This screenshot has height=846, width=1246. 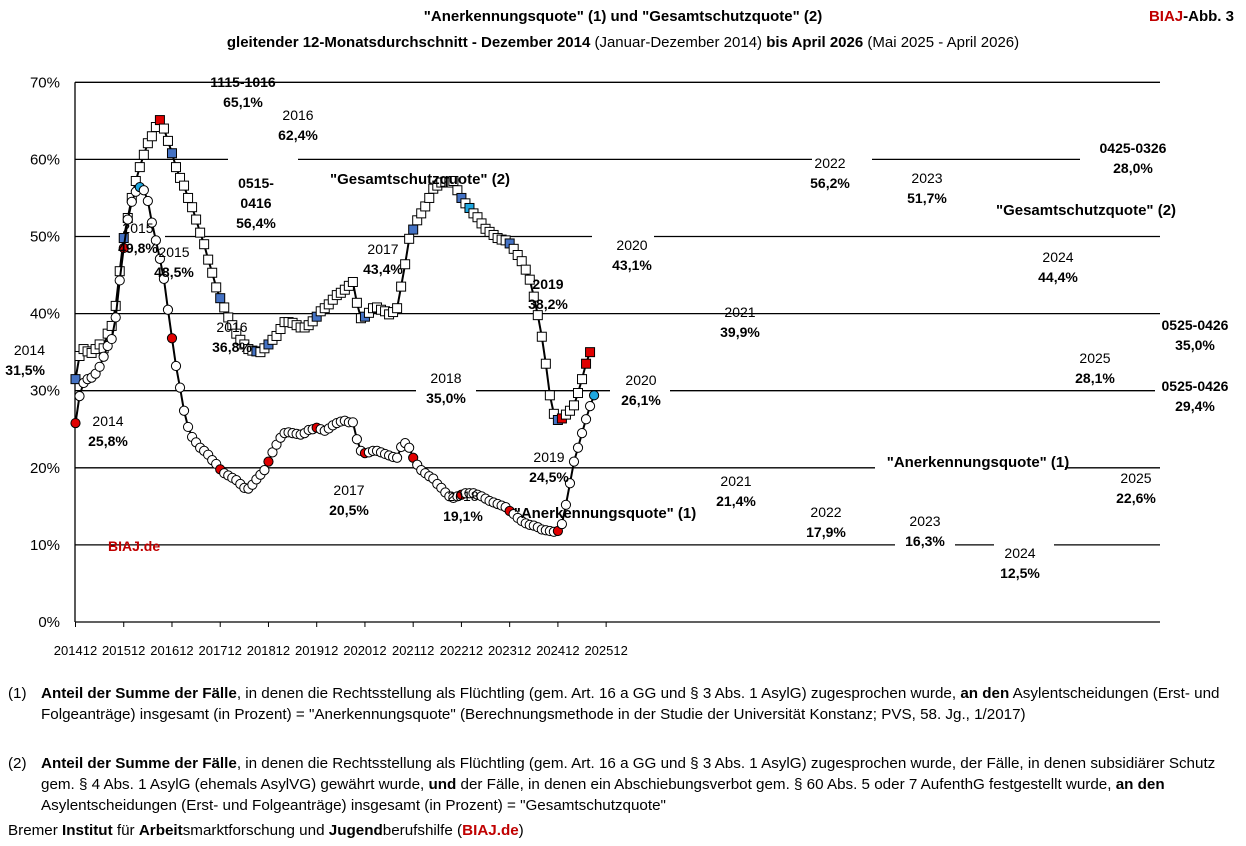 What do you see at coordinates (125, 830) in the screenshot?
I see `credit-p2: für` at bounding box center [125, 830].